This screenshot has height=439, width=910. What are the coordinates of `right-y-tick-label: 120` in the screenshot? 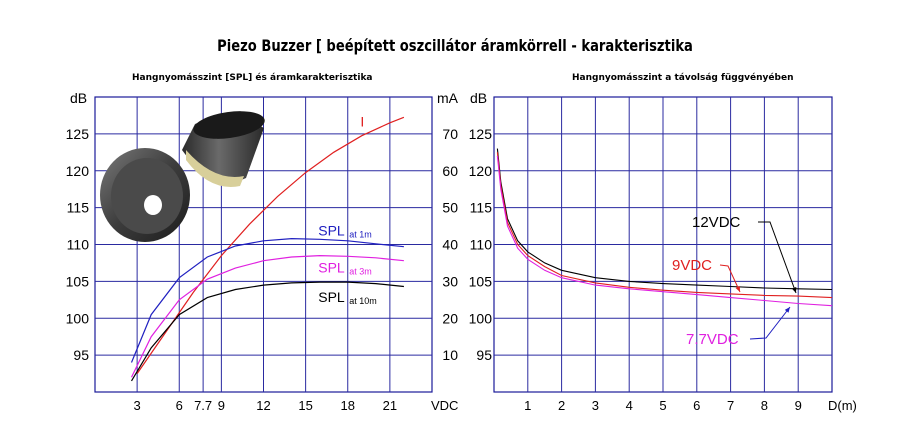 It's located at (481, 171).